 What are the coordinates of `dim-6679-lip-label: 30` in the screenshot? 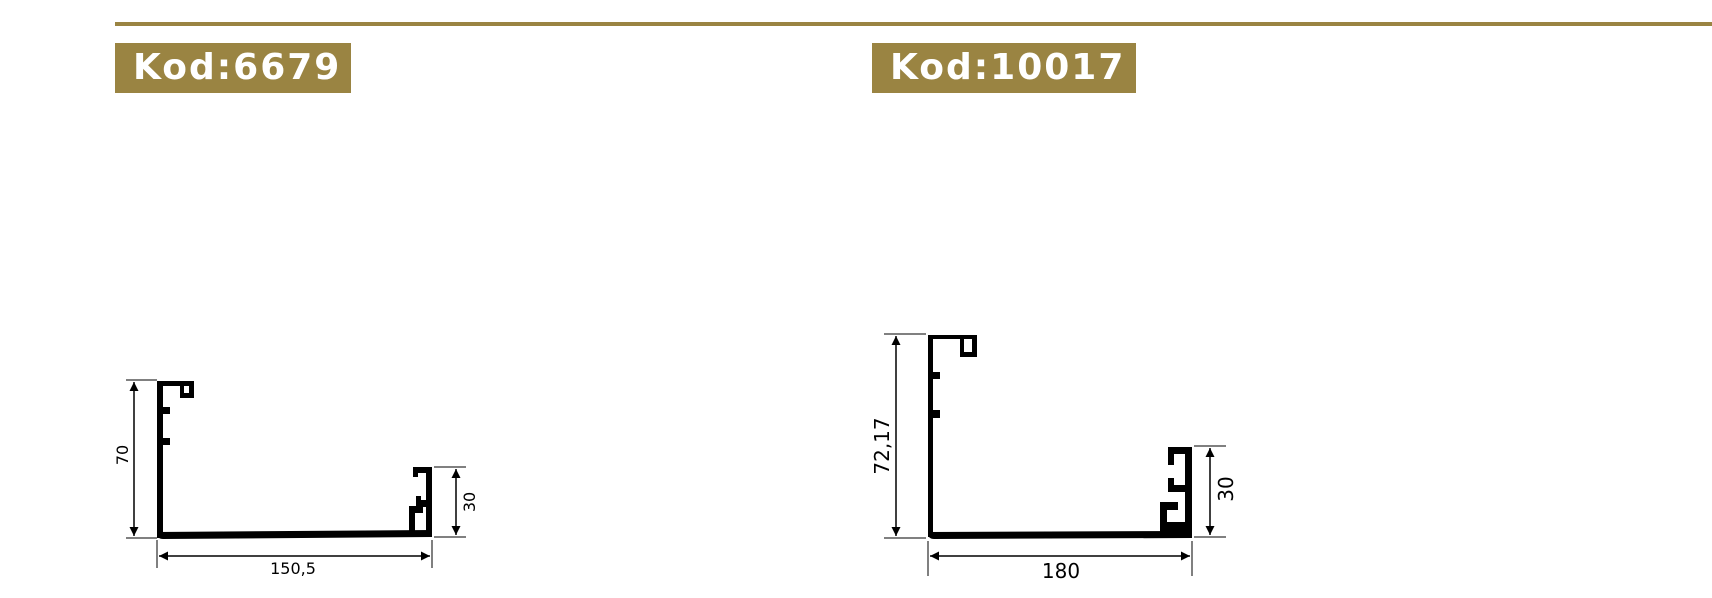 It's located at (469, 502).